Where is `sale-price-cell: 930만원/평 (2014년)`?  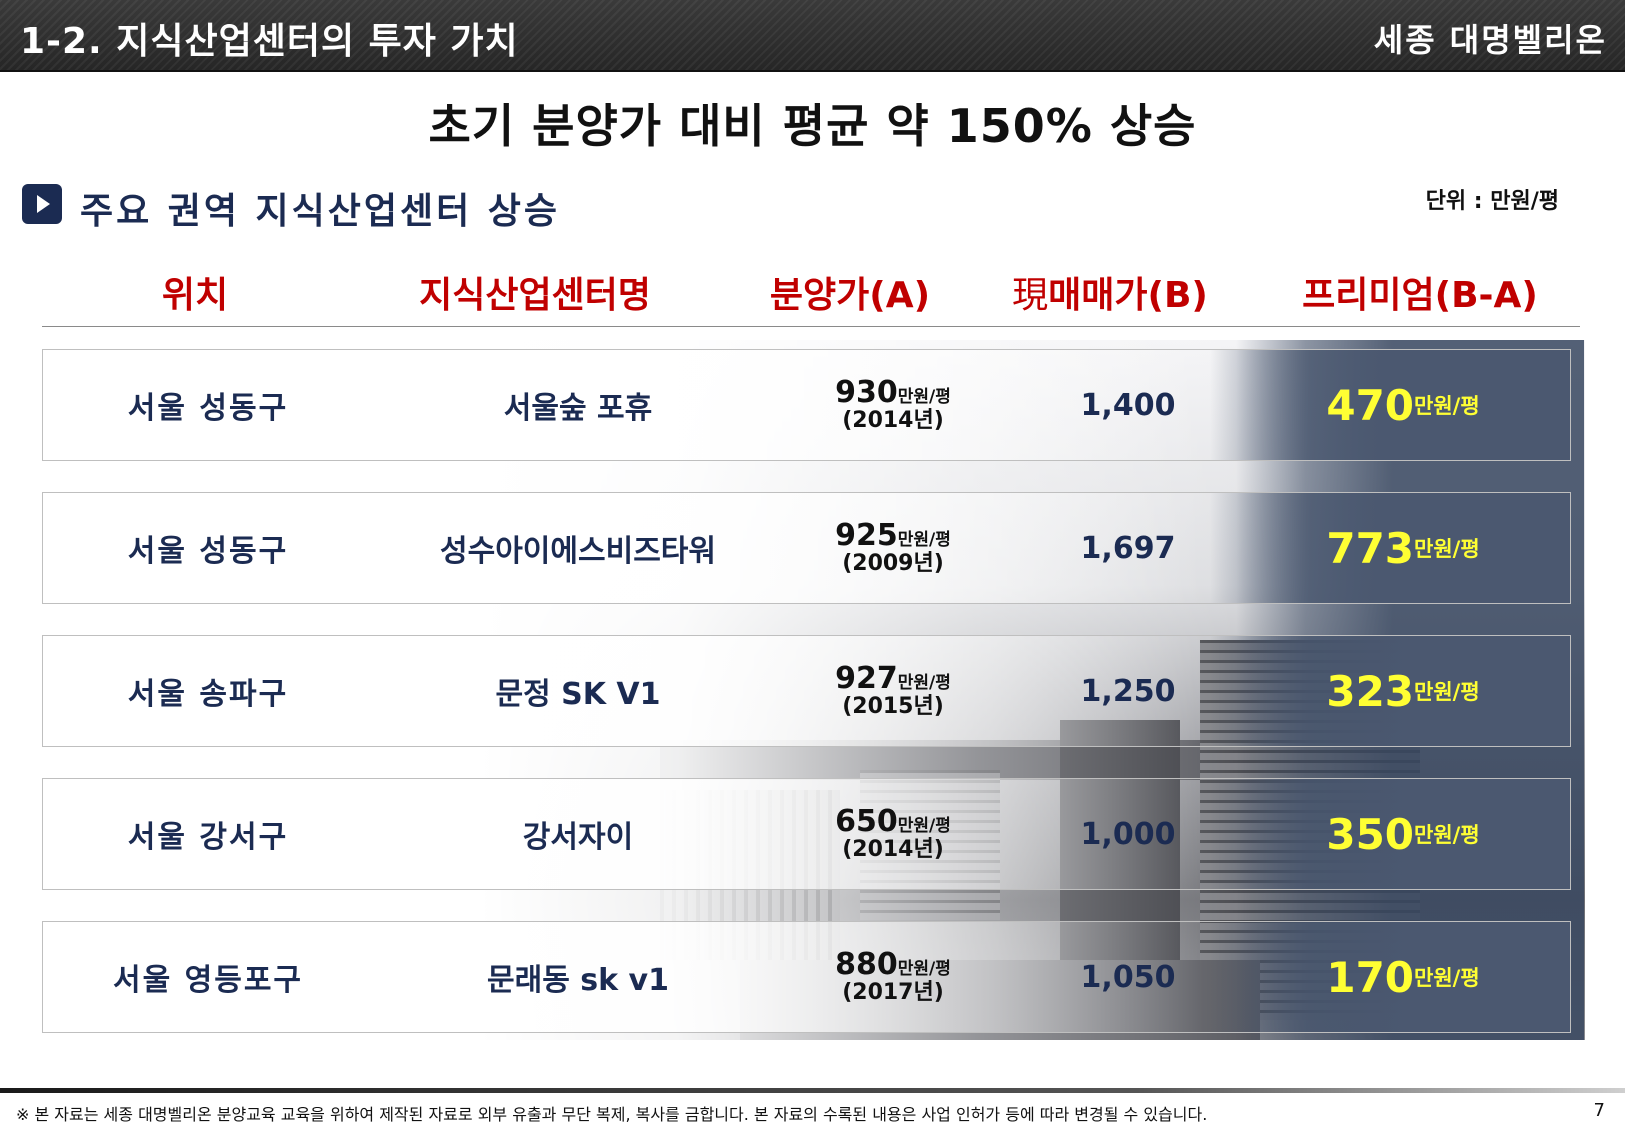
sale-price-cell: 930만원/평 (2014년) is located at coordinates (893, 405).